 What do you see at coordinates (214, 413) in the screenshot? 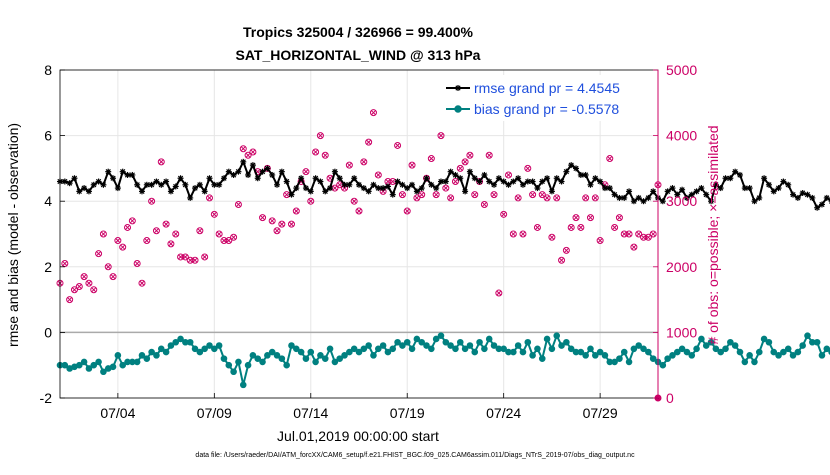
I see `x-tick-label: 07/09` at bounding box center [214, 413].